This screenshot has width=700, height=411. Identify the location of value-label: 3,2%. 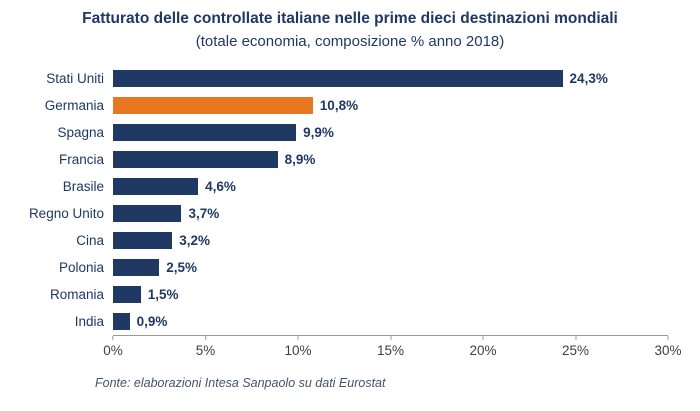
(194, 240).